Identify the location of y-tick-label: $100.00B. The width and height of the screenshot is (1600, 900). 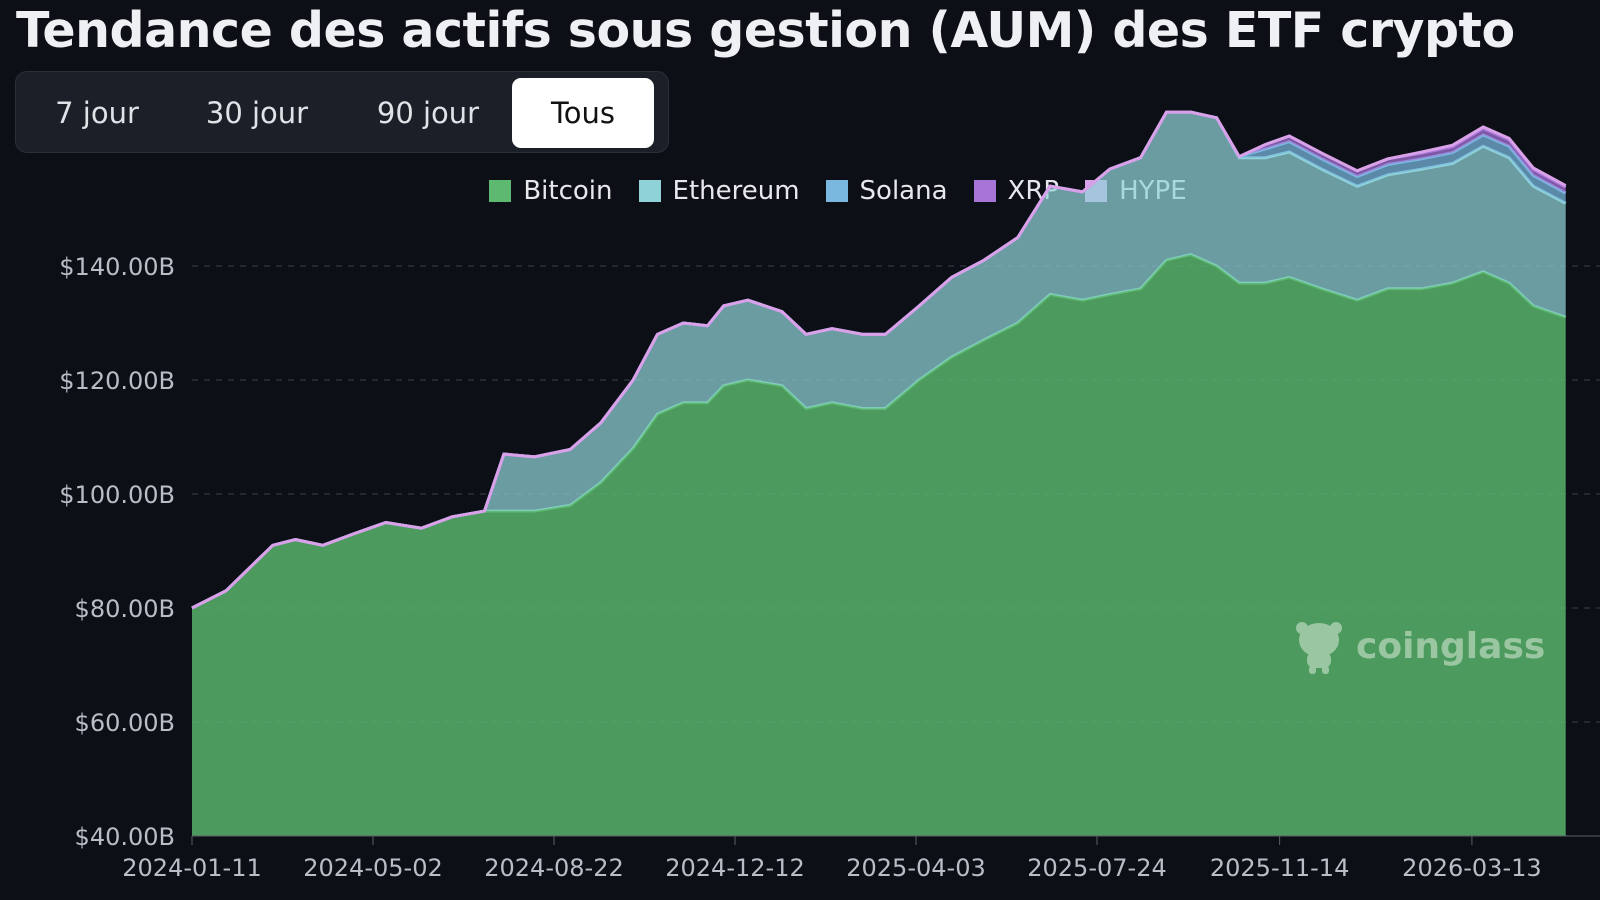
(117, 495).